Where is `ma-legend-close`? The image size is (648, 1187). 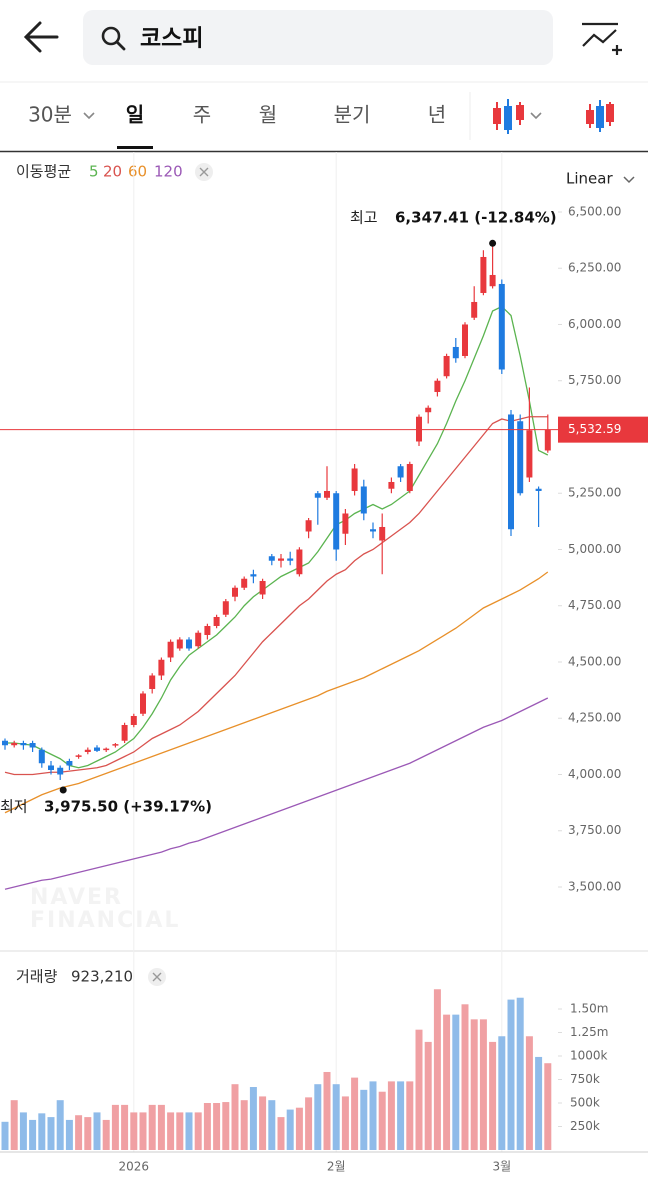 ma-legend-close is located at coordinates (204, 172).